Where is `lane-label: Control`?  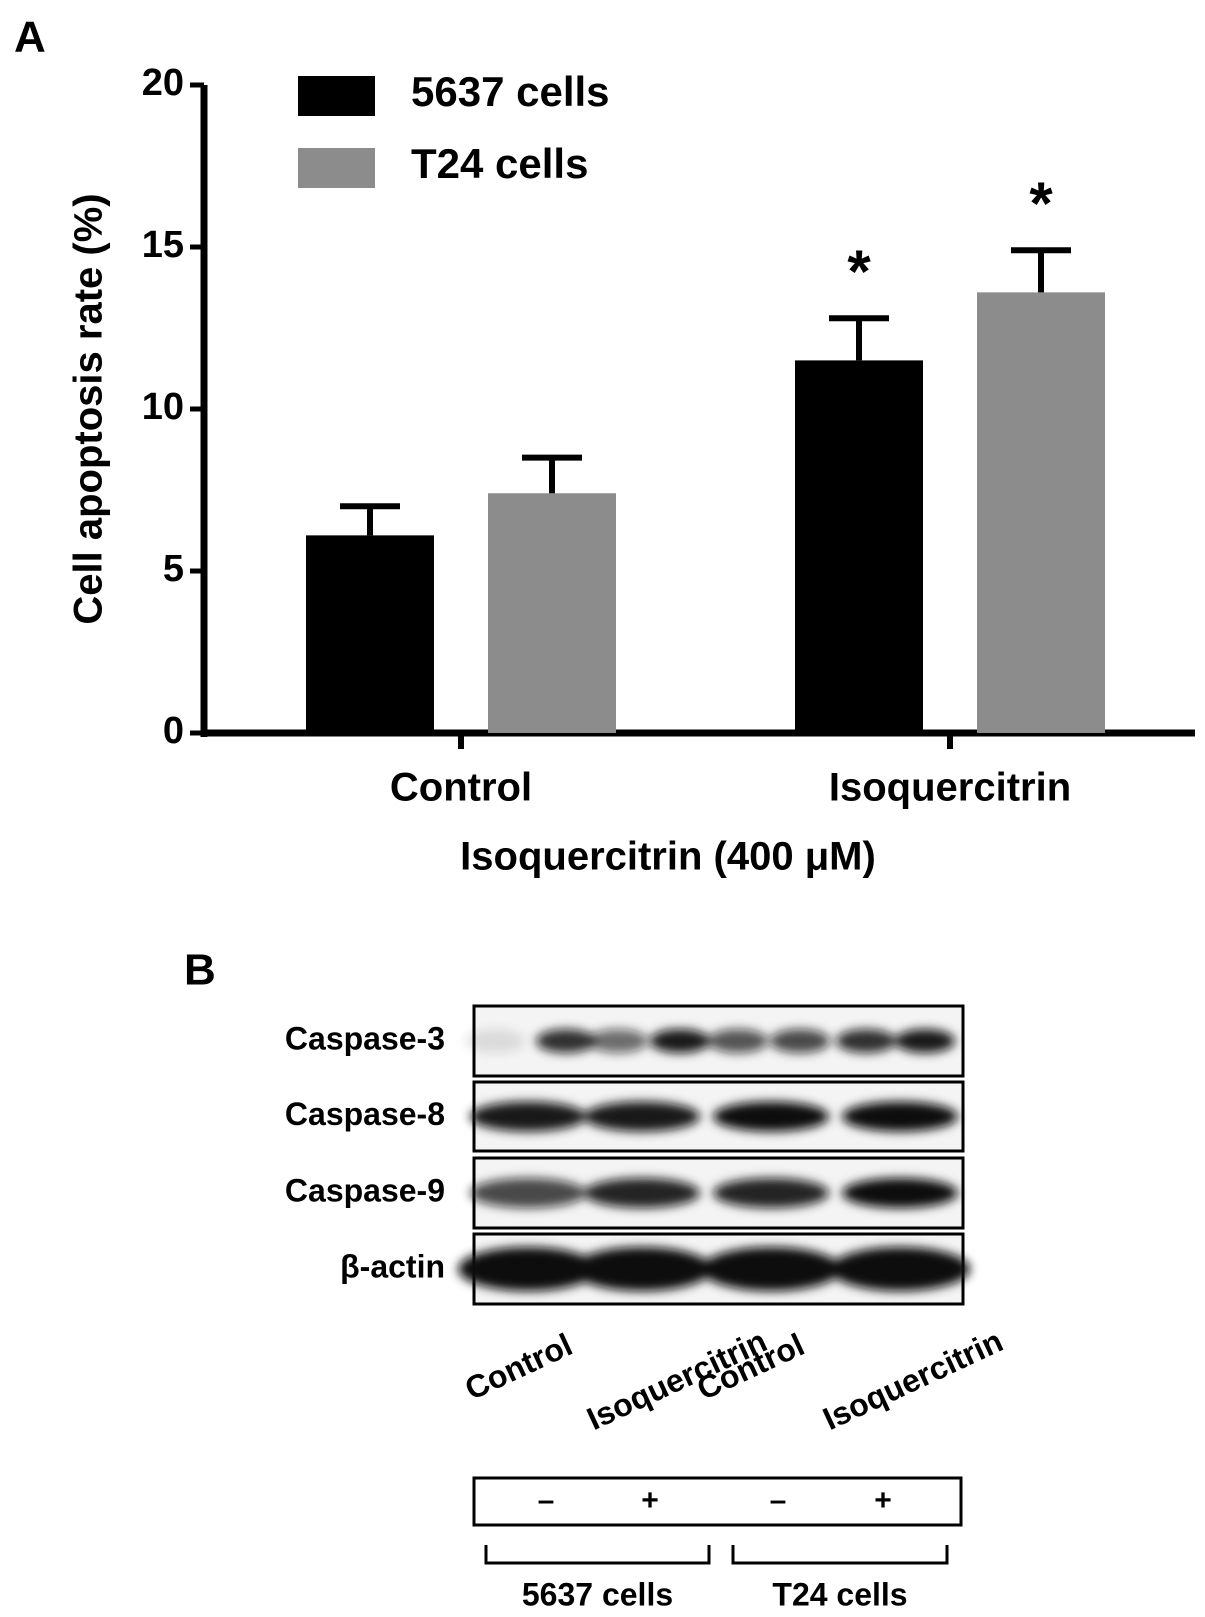 lane-label: Control is located at coordinates (518, 1366).